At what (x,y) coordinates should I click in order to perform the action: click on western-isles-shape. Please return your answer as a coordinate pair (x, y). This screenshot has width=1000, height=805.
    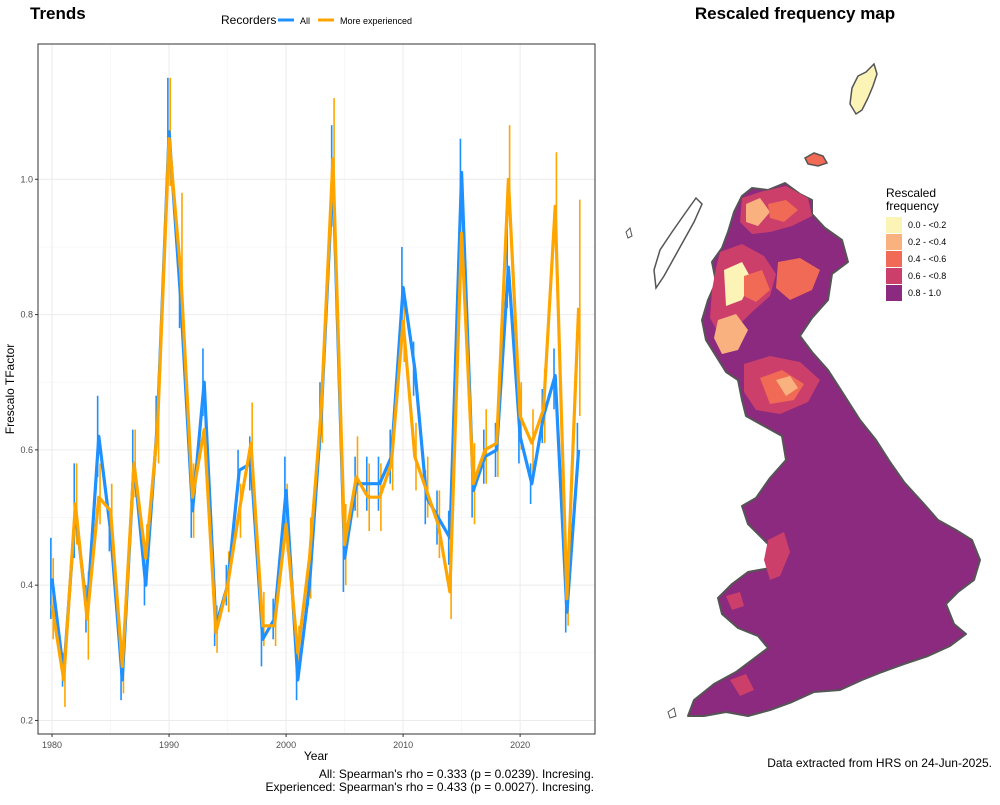
    Looking at the image, I should click on (678, 243).